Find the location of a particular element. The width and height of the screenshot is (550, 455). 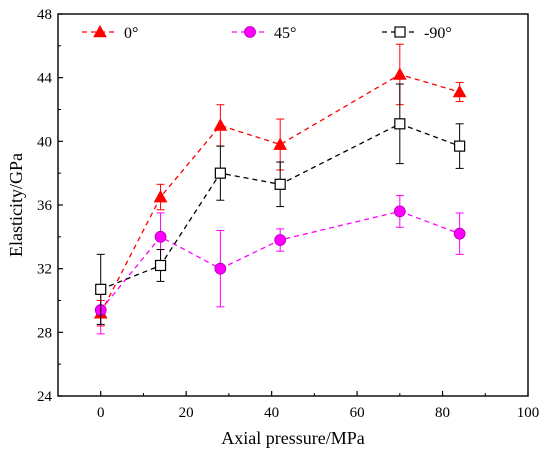

x-tick-label: 40 is located at coordinates (271, 413).